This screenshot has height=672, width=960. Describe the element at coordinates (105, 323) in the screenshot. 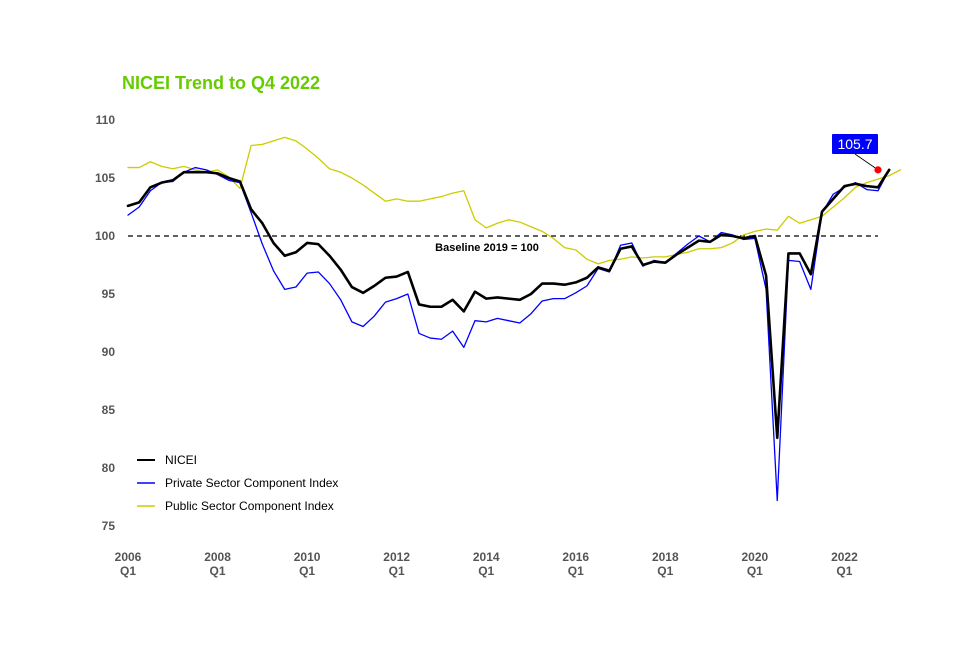

I see `y-axis: 110 105 100 95 90 85 80 75` at that location.